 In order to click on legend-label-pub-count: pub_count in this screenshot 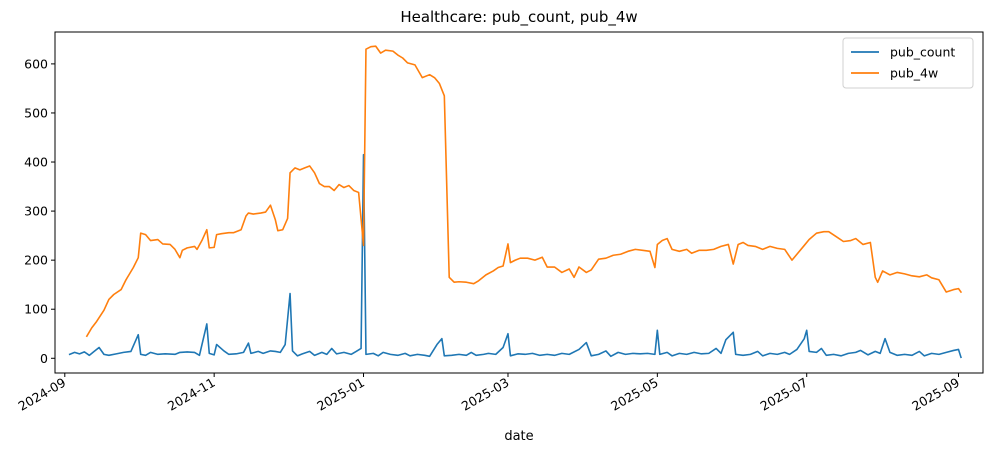, I will do `click(922, 52)`.